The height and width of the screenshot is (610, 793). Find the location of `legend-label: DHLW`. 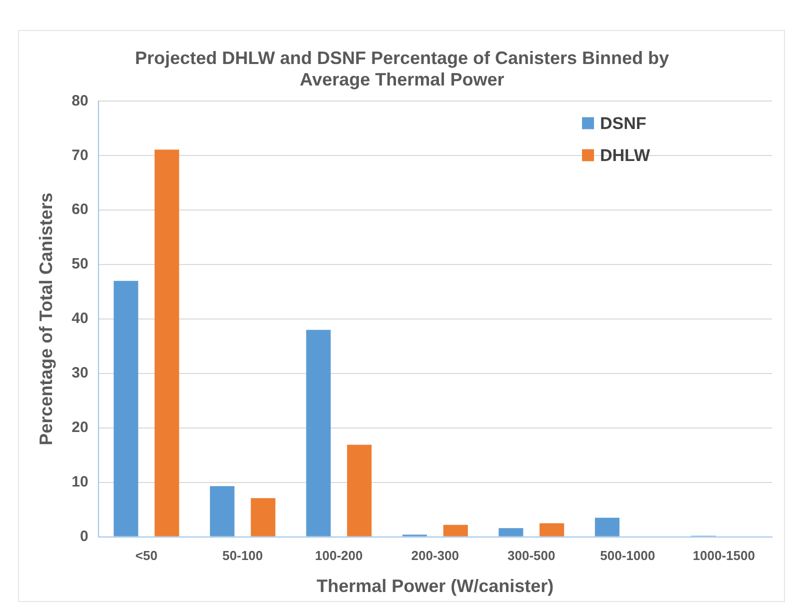

legend-label: DHLW is located at coordinates (625, 155).